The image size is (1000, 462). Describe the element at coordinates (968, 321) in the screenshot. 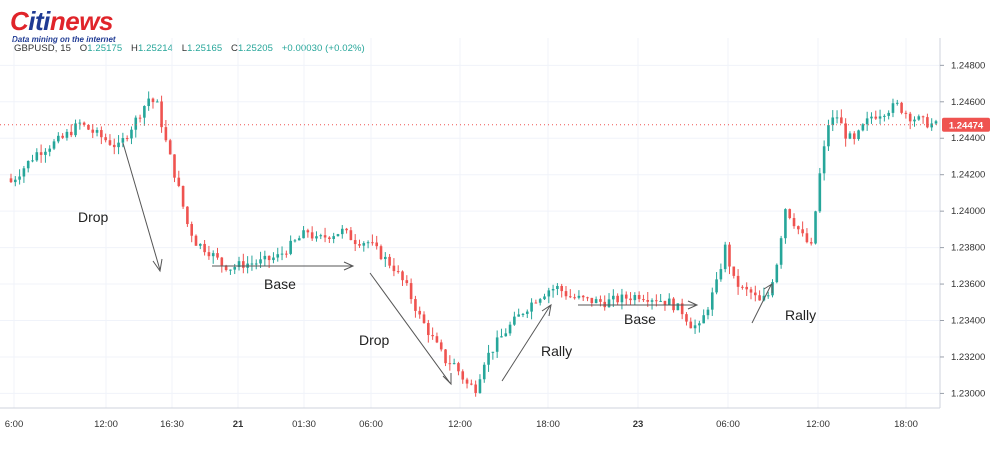

I see `y-tick-label: 1.23400` at that location.